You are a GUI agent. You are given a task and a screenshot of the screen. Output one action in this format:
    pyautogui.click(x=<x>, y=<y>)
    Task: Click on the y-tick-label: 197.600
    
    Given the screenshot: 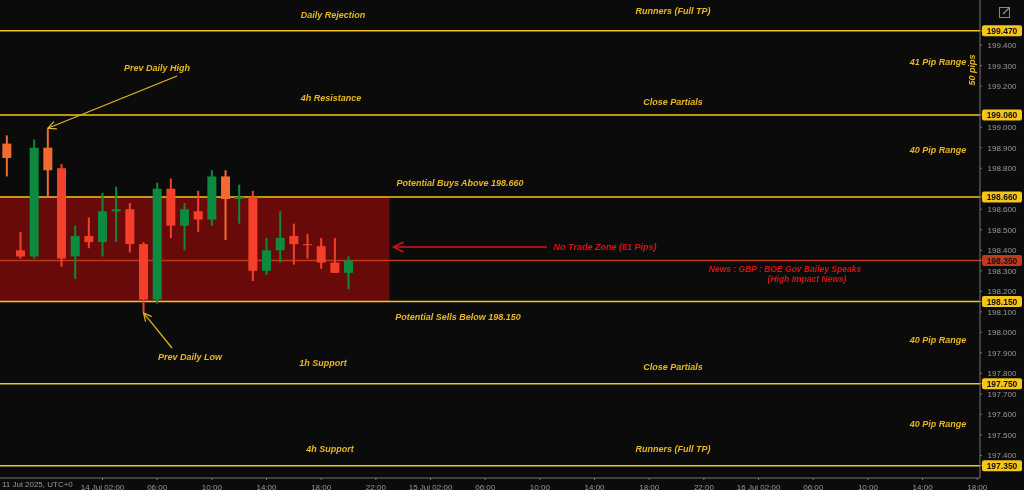 What is the action you would take?
    pyautogui.click(x=1002, y=415)
    